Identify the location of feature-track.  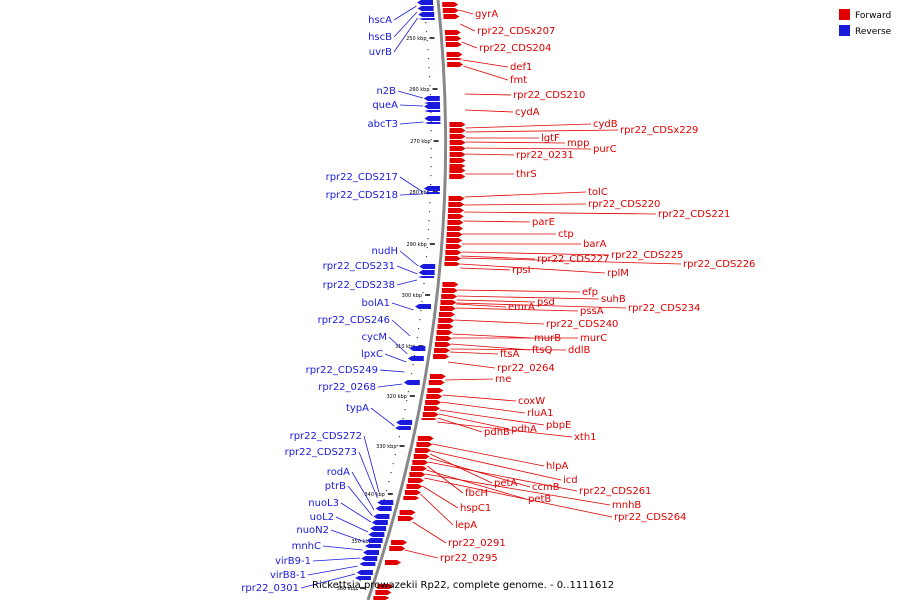
(410, 300).